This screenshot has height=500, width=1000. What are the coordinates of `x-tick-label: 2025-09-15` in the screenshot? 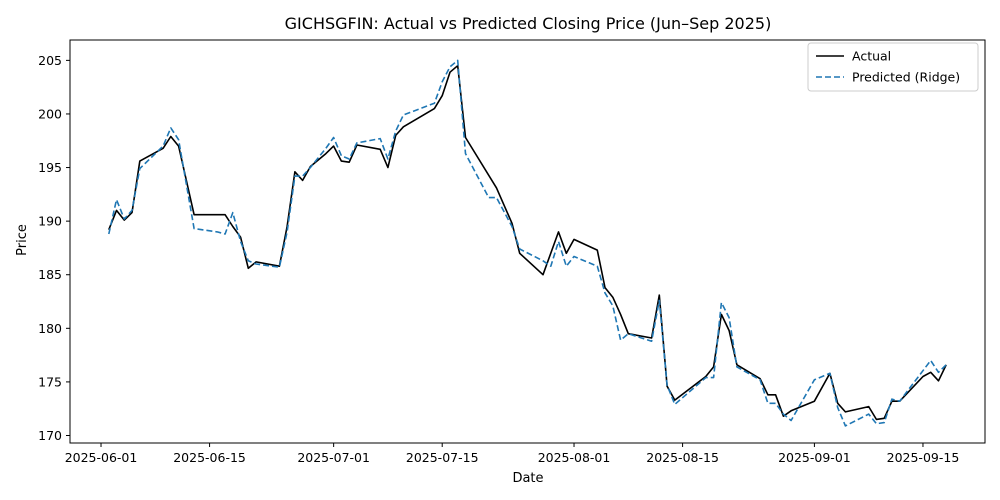 It's located at (923, 457).